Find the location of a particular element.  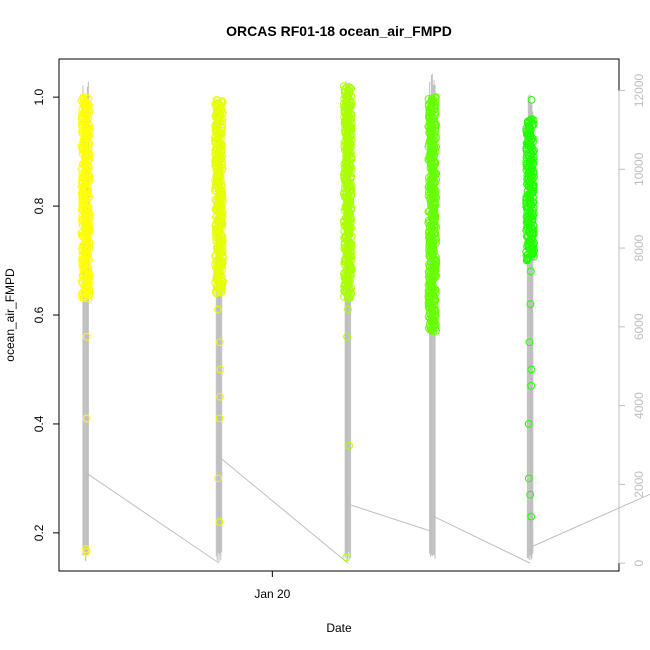

series-rf04 is located at coordinates (432, 214).